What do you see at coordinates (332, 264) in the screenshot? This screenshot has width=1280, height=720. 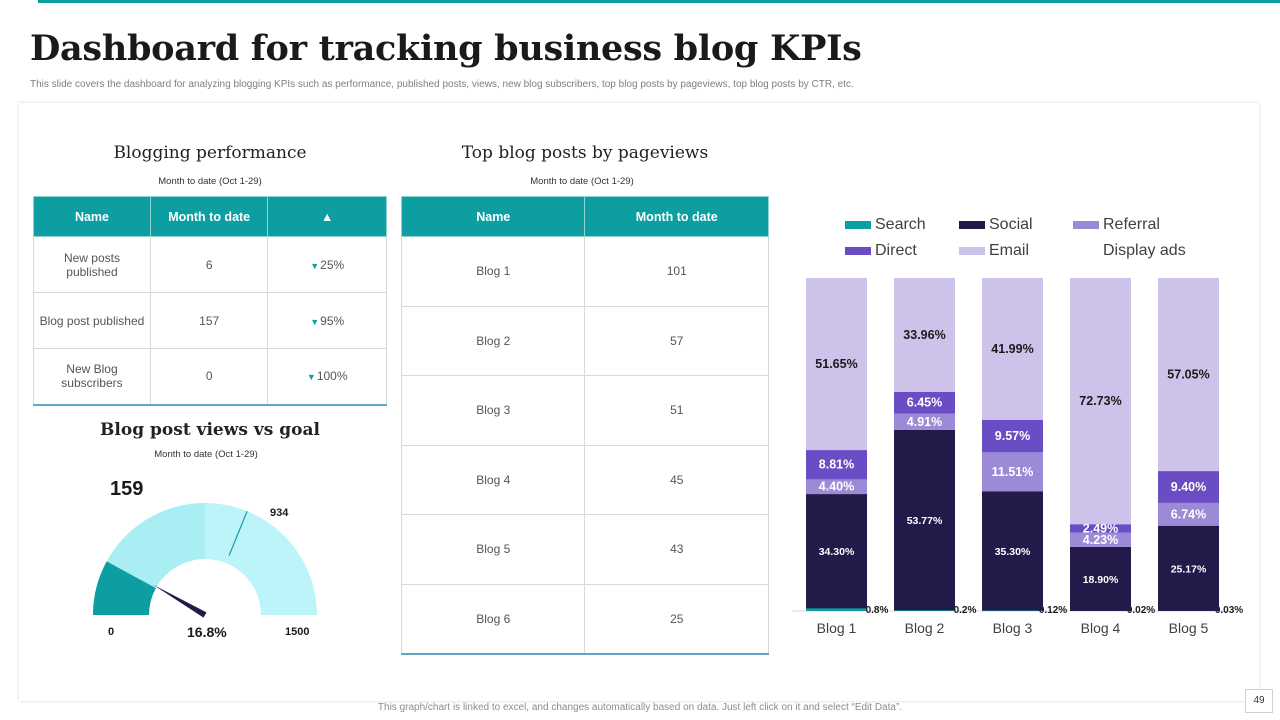 I see `change-value: 25%` at bounding box center [332, 264].